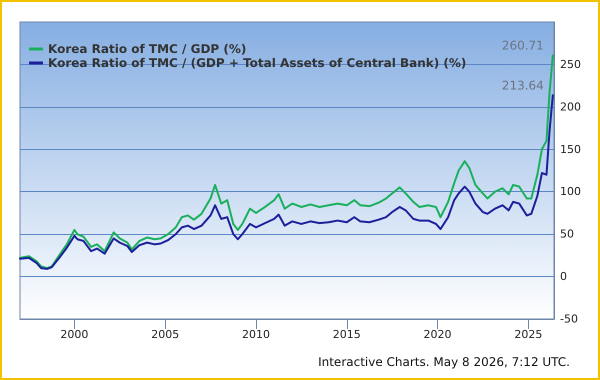  Describe the element at coordinates (74, 334) in the screenshot. I see `x-tick-label: 2000` at that location.